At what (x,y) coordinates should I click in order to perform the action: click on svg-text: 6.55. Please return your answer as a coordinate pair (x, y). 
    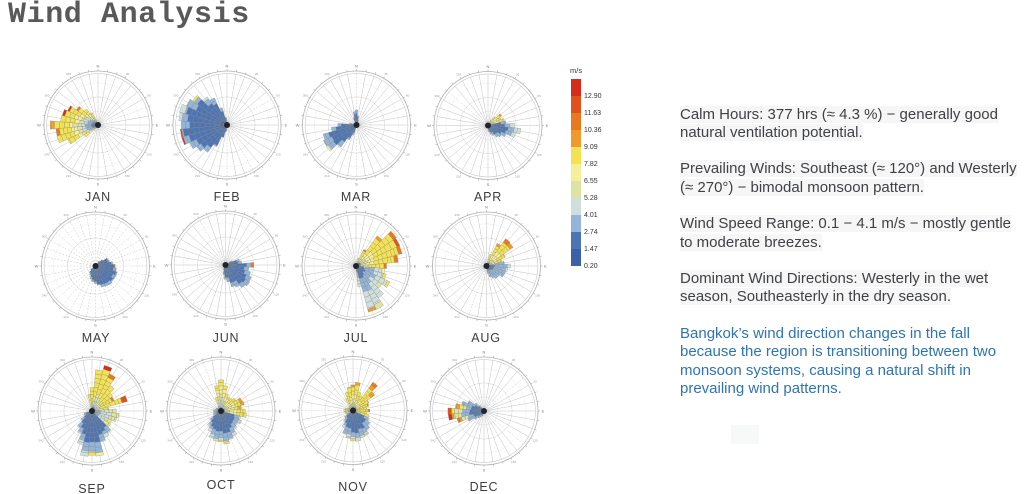
    Looking at the image, I should click on (591, 181).